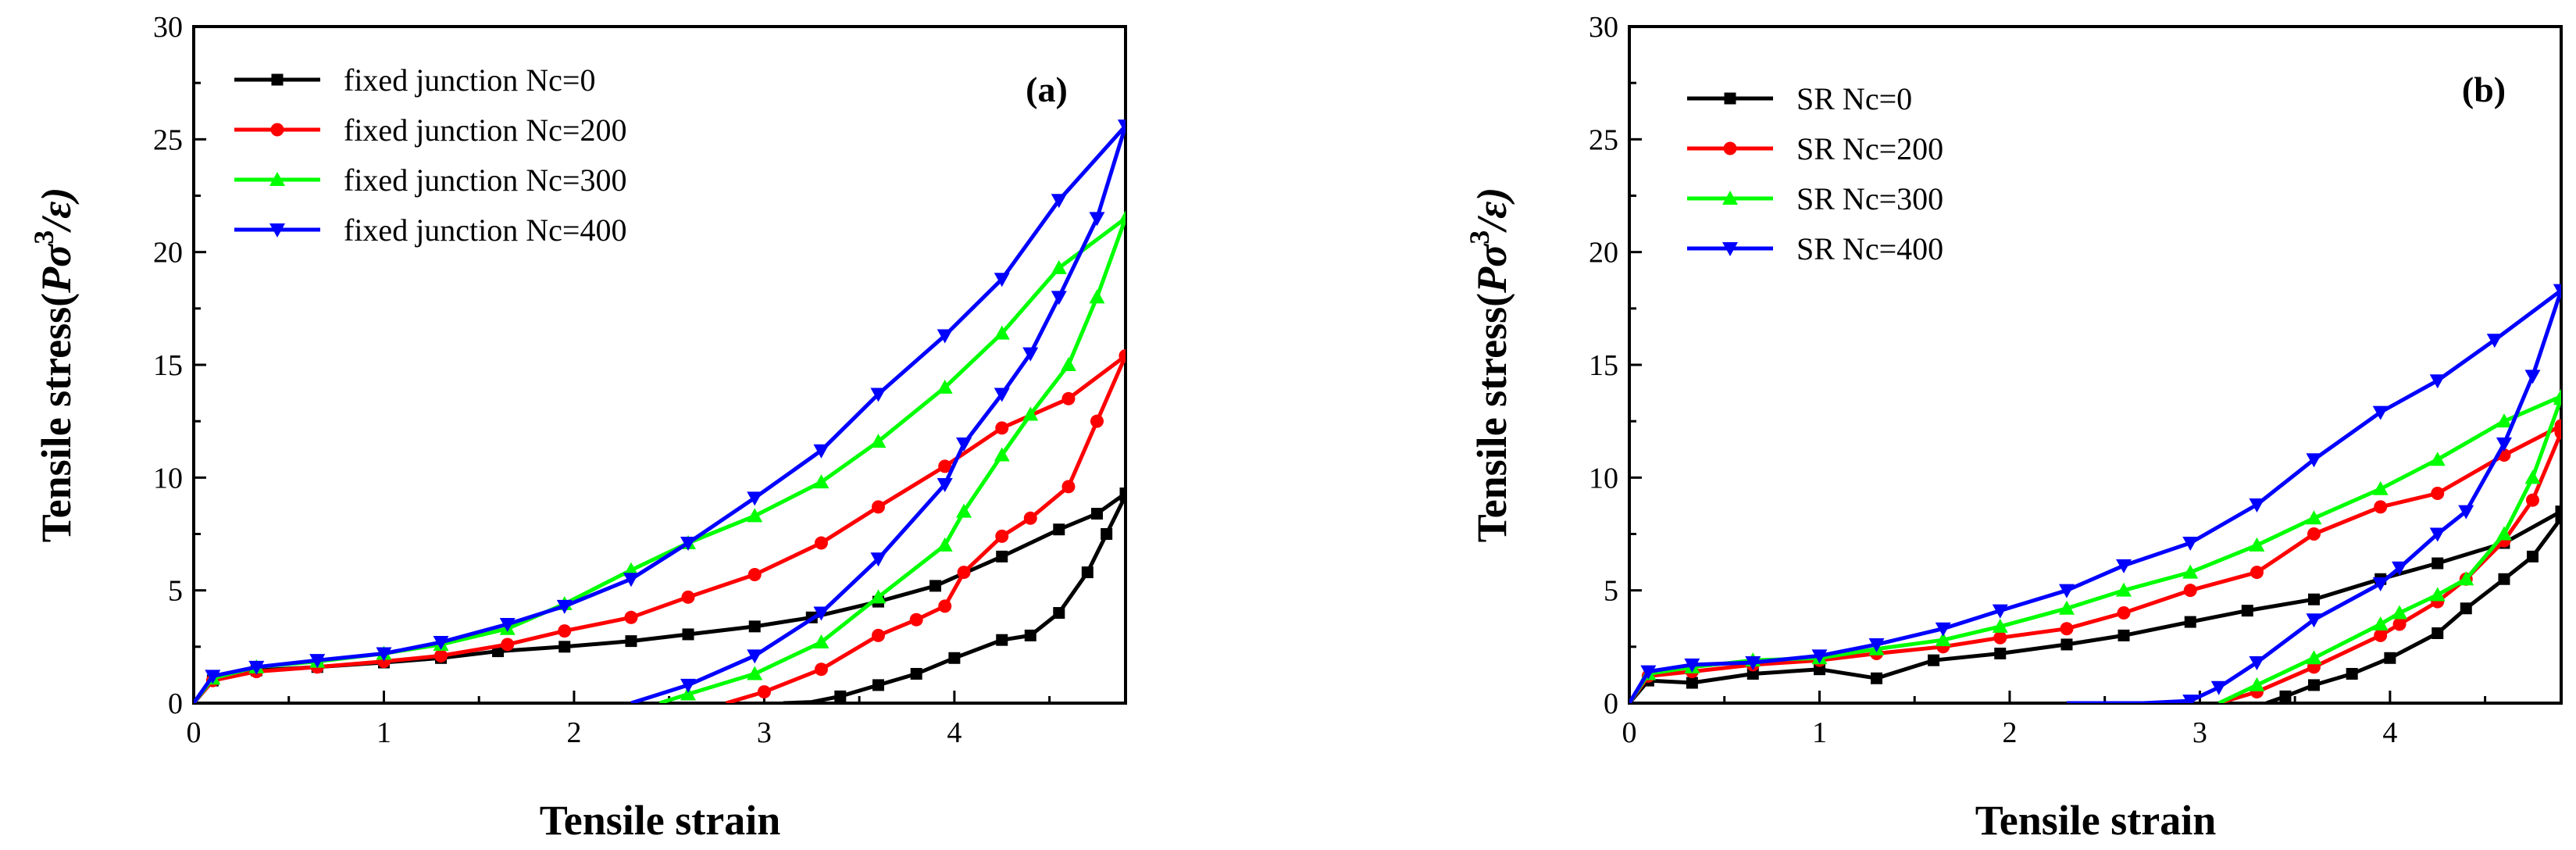  What do you see at coordinates (1603, 478) in the screenshot?
I see `y-tick-label: 10` at bounding box center [1603, 478].